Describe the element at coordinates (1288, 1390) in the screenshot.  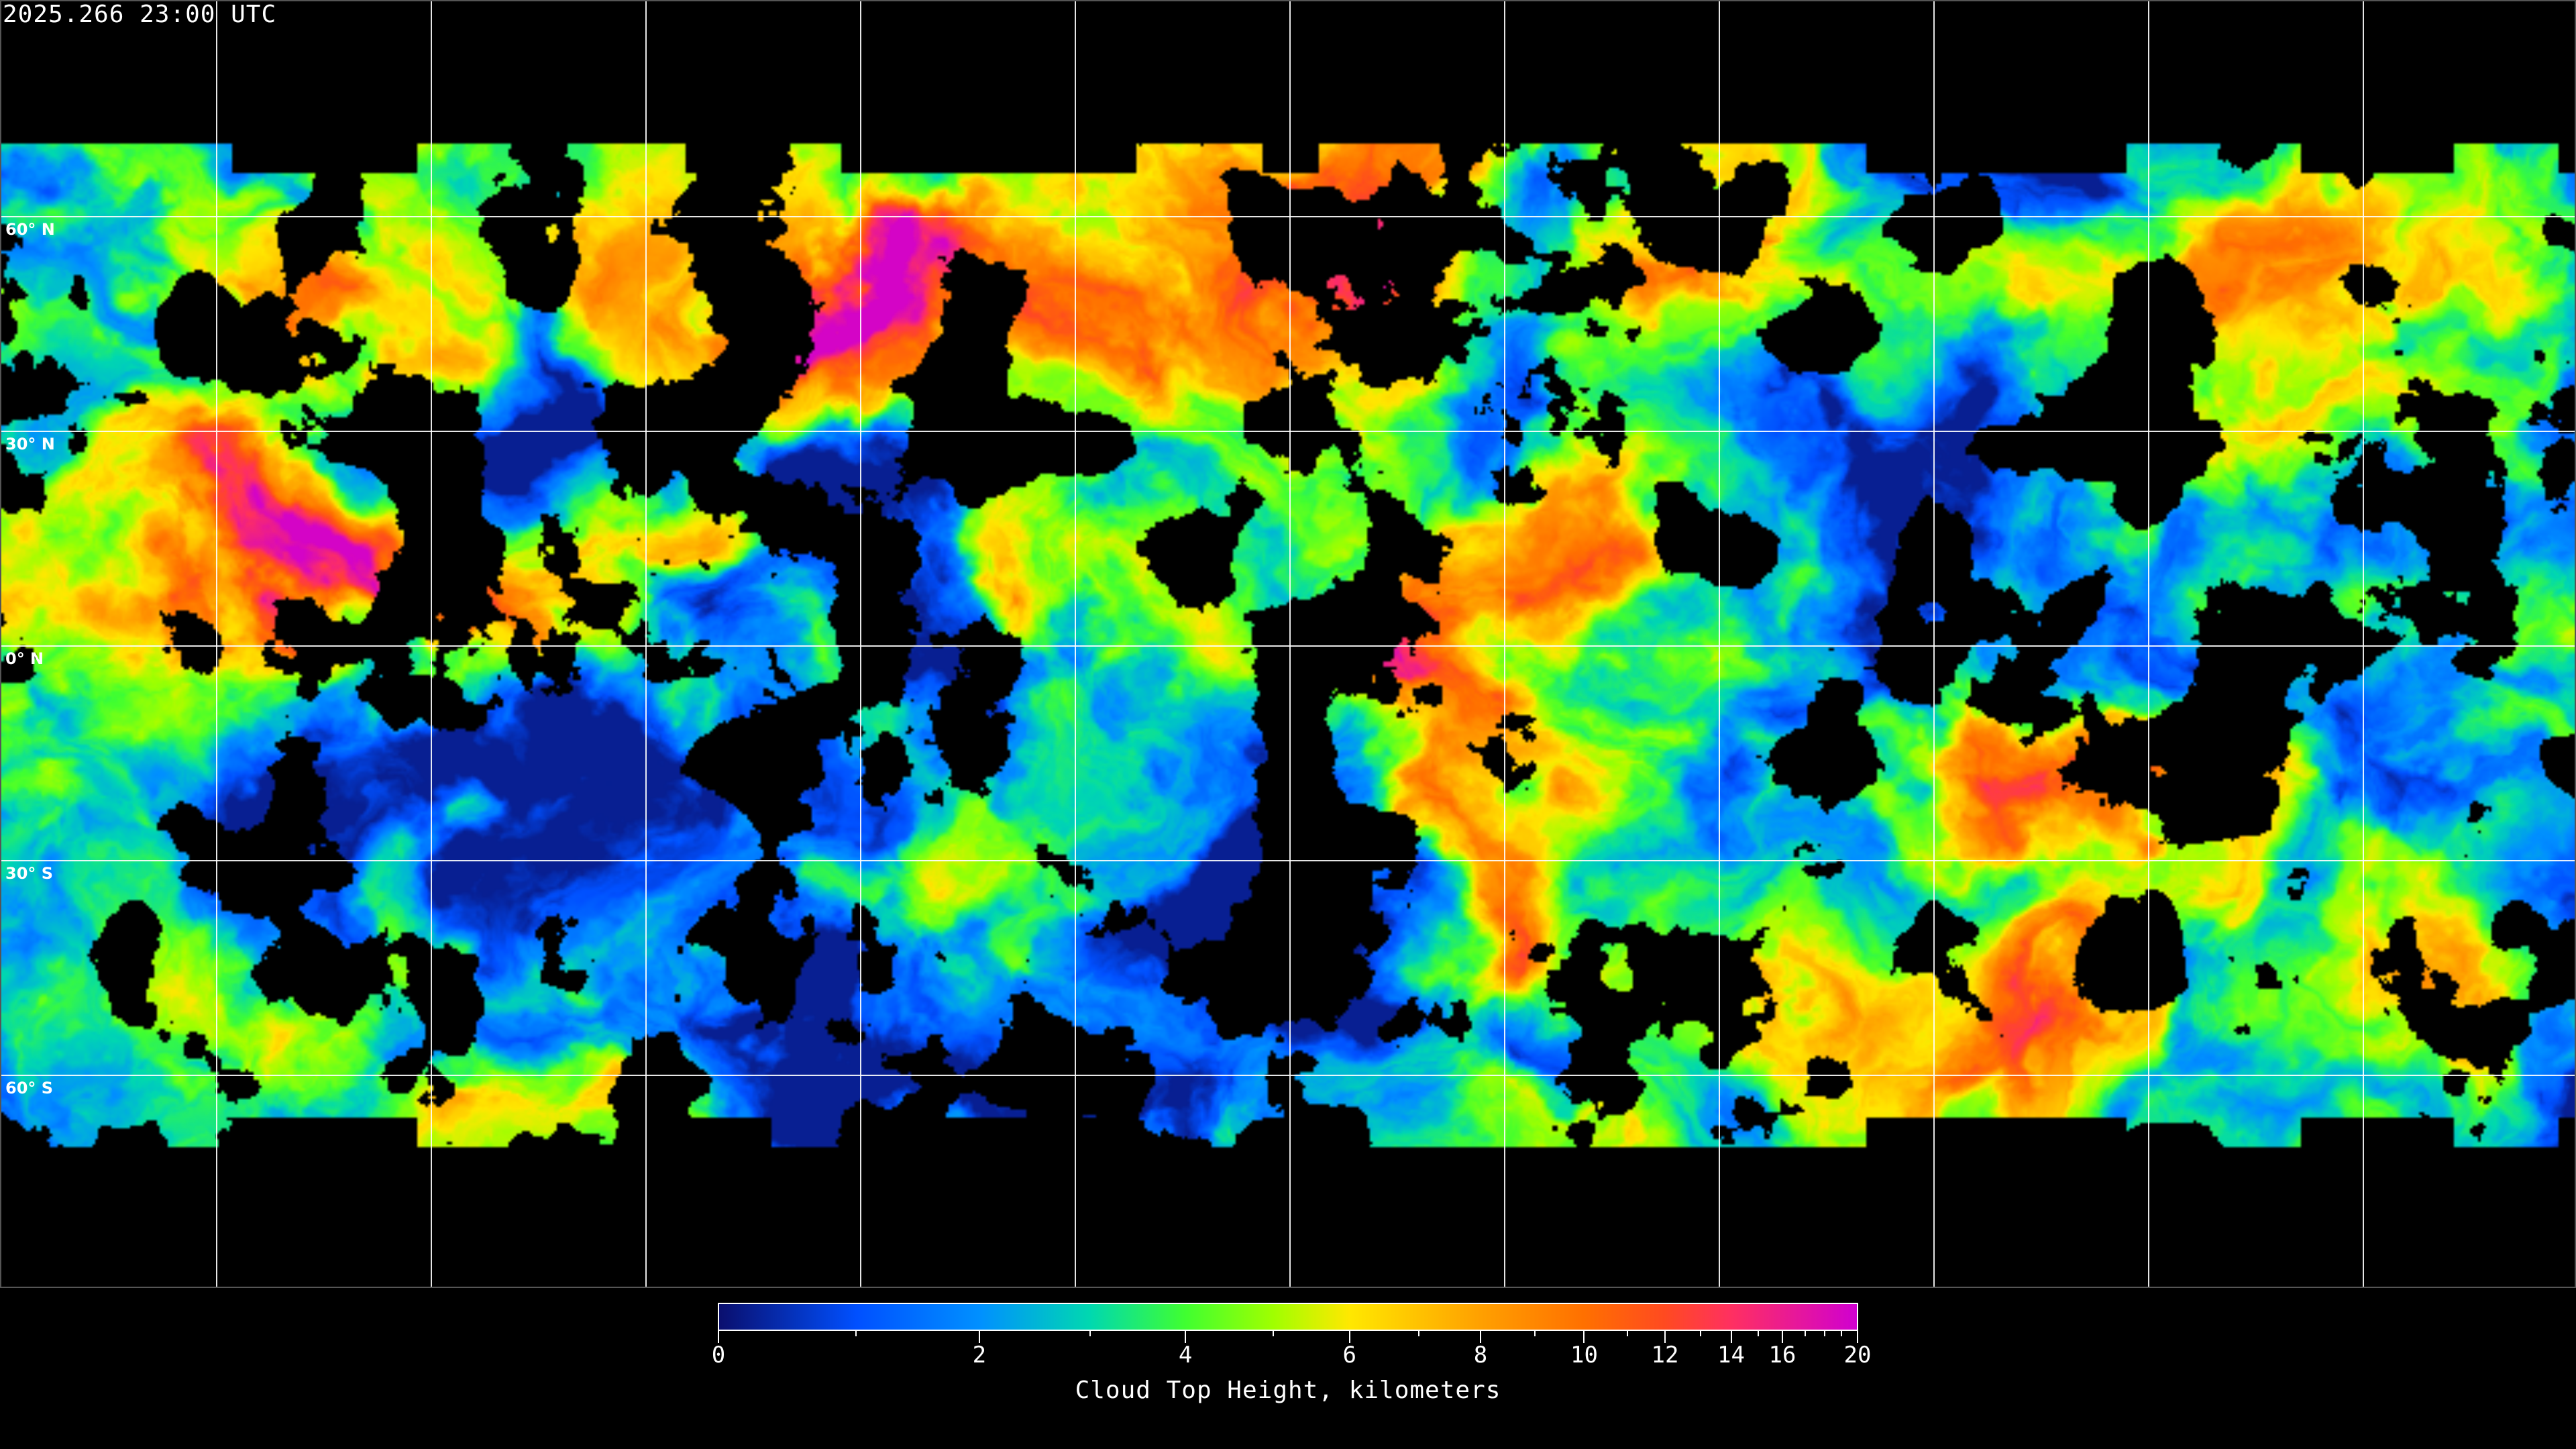
I see `colorbar-label: Cloud Top Height, kilometers` at that location.